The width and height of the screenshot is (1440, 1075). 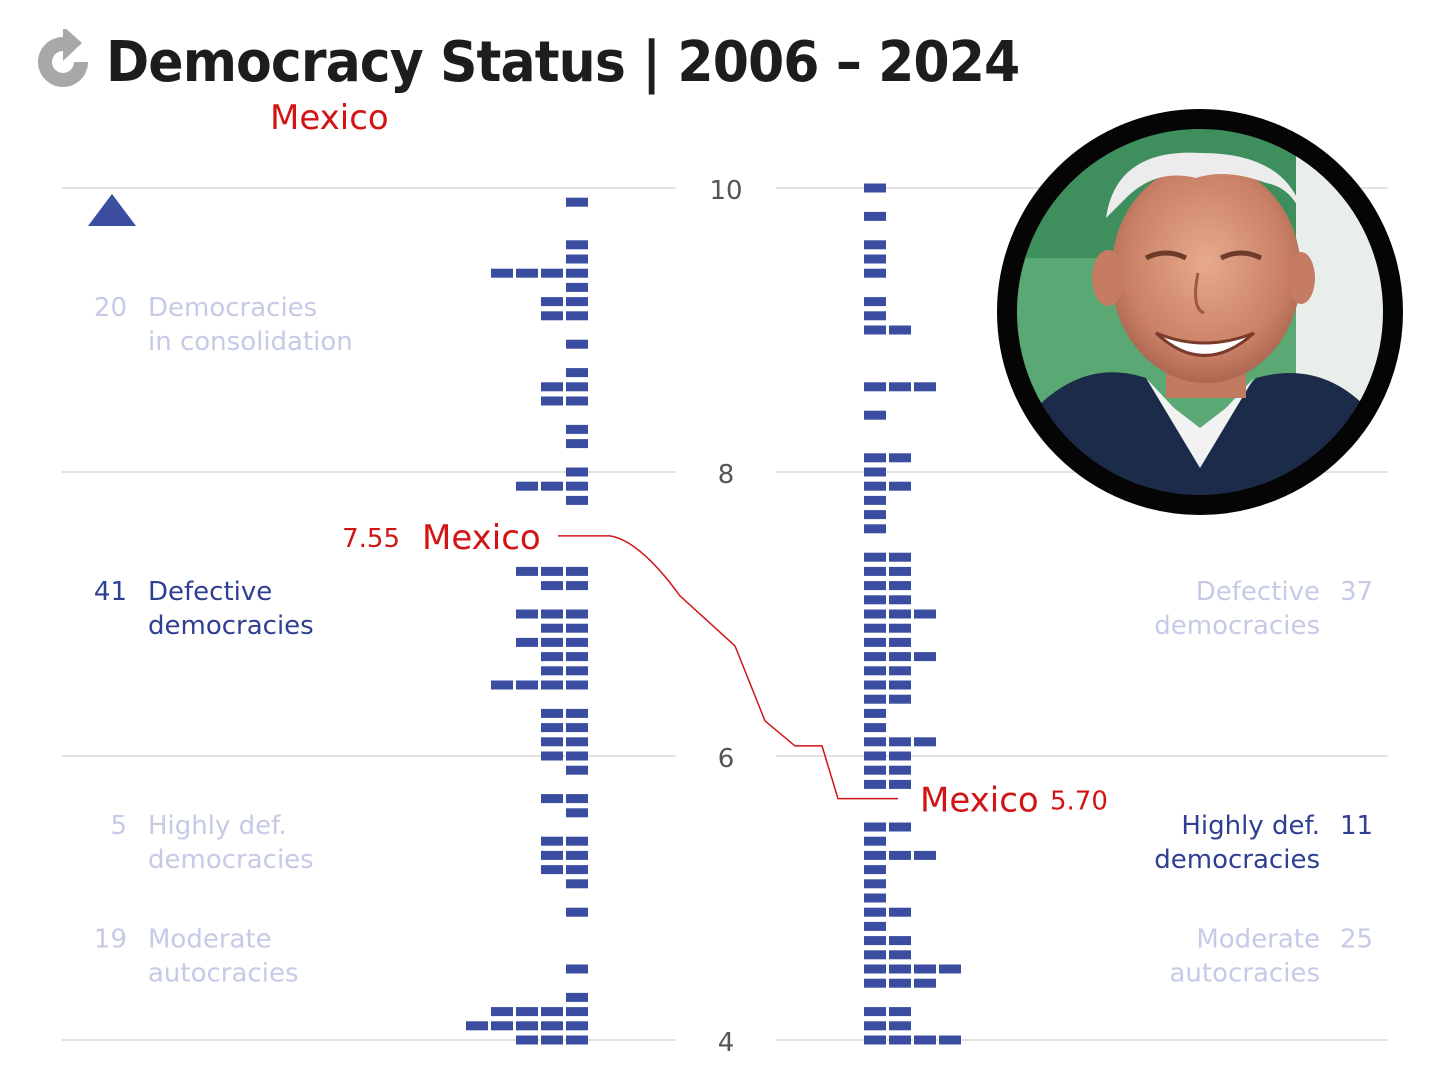 What do you see at coordinates (728, 667) in the screenshot?
I see `mexico-connector-line` at bounding box center [728, 667].